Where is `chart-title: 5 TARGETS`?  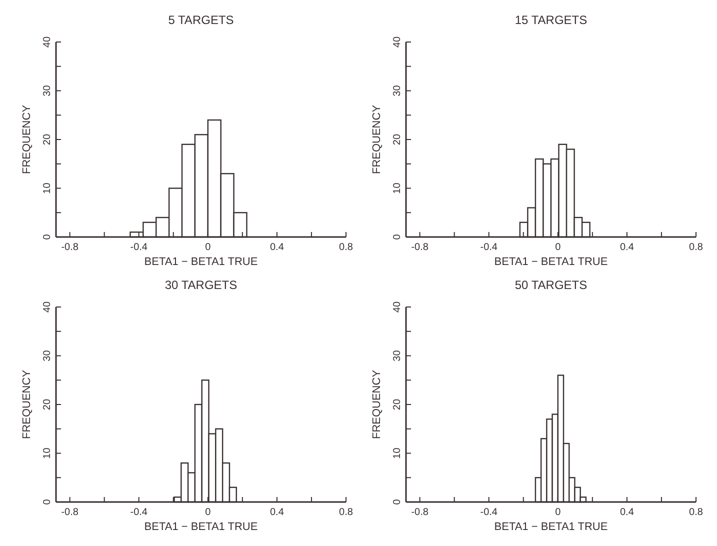
chart-title: 5 TARGETS is located at coordinates (201, 20).